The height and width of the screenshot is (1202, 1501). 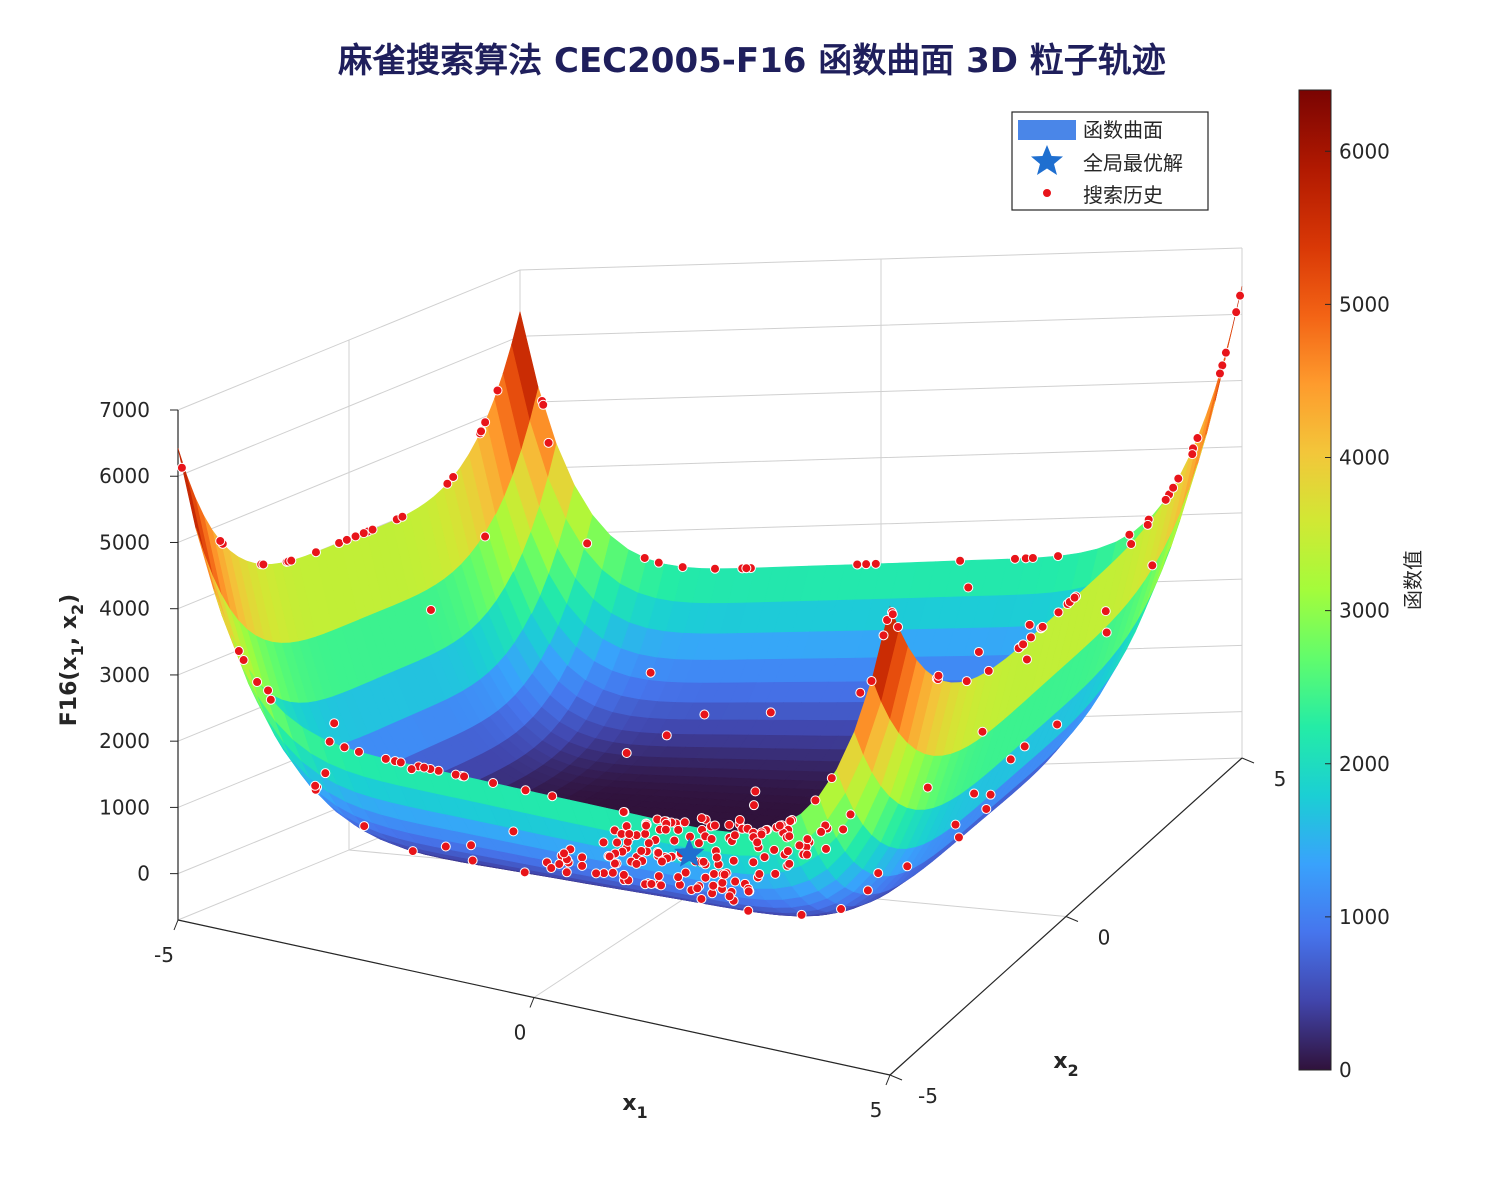 I want to click on colorbar-bar, so click(x=1315, y=580).